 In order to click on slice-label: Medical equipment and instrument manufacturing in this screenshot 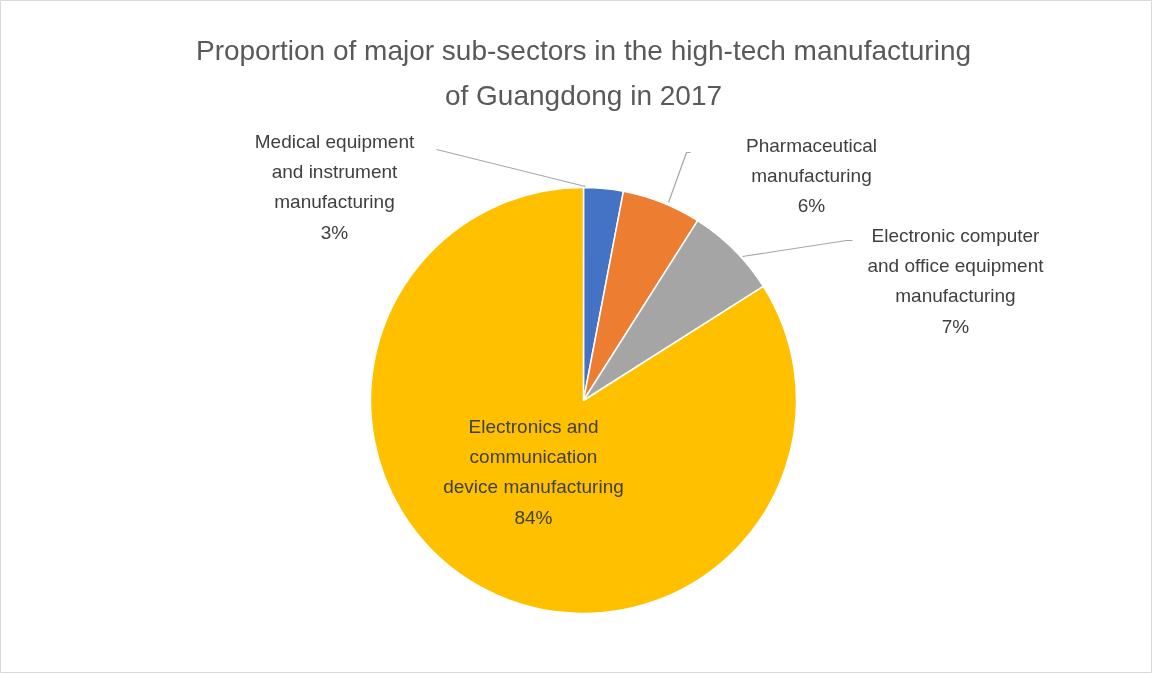, I will do `click(334, 171)`.